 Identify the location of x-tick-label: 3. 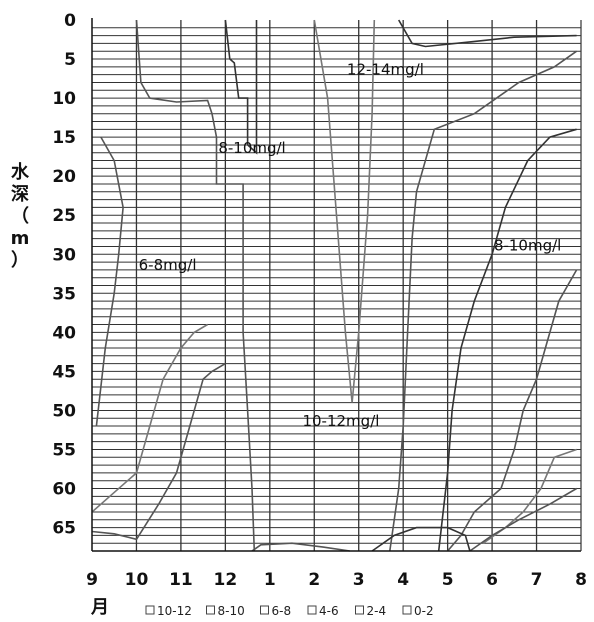
(359, 580).